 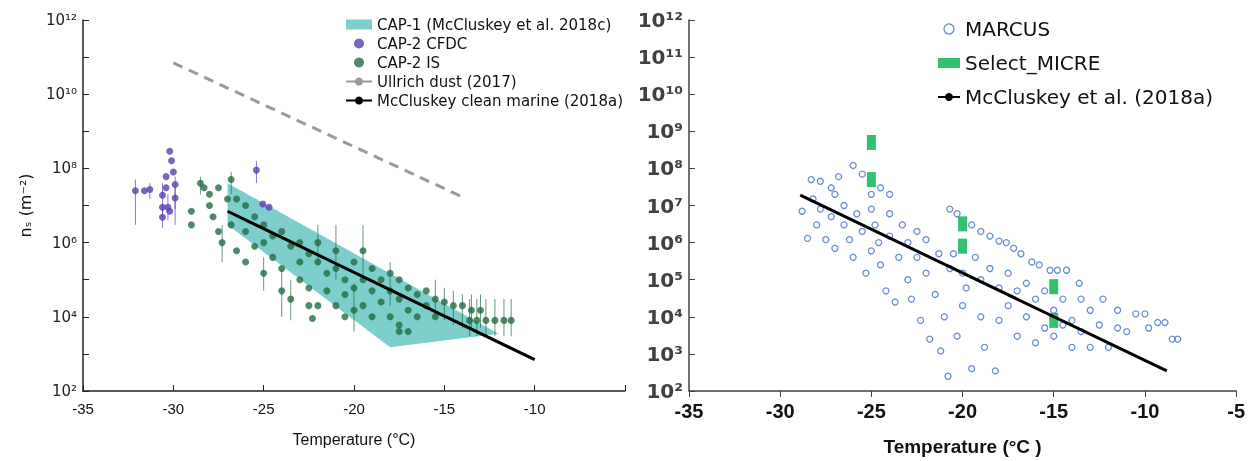 I want to click on x-axis-title: Temperature (°C), so click(x=354, y=439).